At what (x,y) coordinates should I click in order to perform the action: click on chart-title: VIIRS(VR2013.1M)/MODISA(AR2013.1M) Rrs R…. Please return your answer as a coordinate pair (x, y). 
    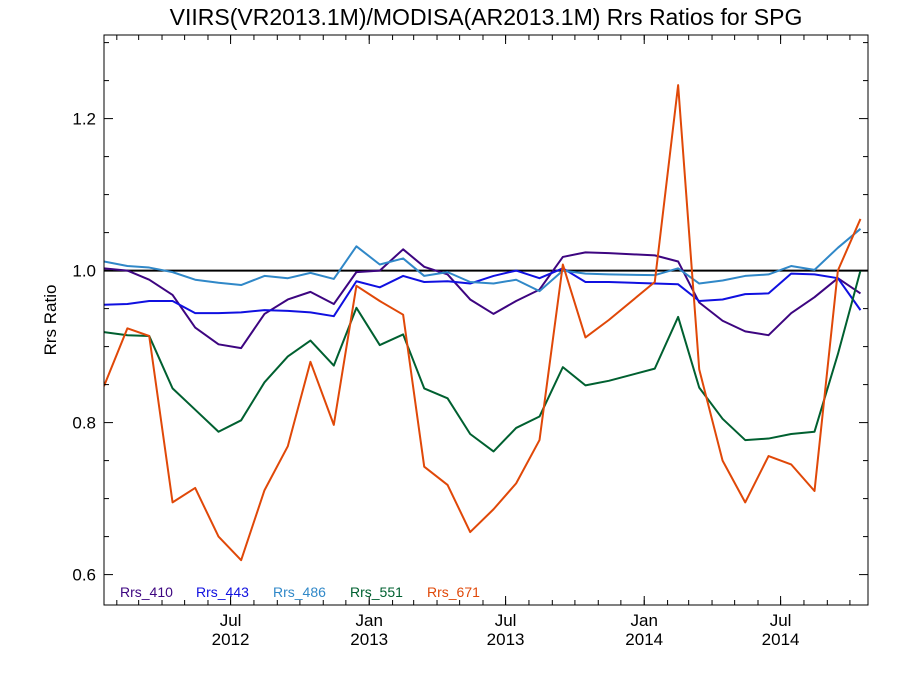
    Looking at the image, I should click on (486, 17).